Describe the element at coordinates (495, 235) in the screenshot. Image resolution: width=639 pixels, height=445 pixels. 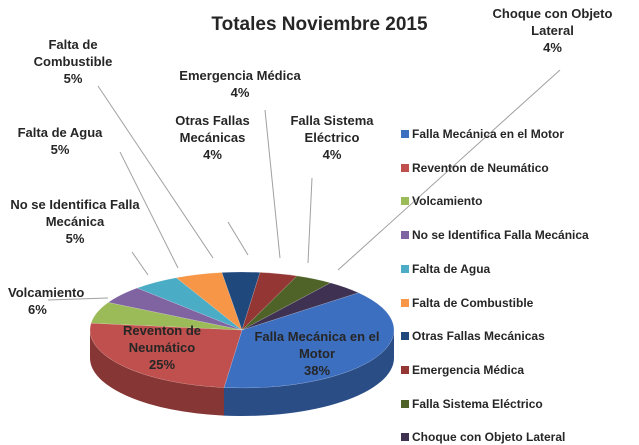
I see `legend-item: No se Identifica Falla Mecánica` at that location.